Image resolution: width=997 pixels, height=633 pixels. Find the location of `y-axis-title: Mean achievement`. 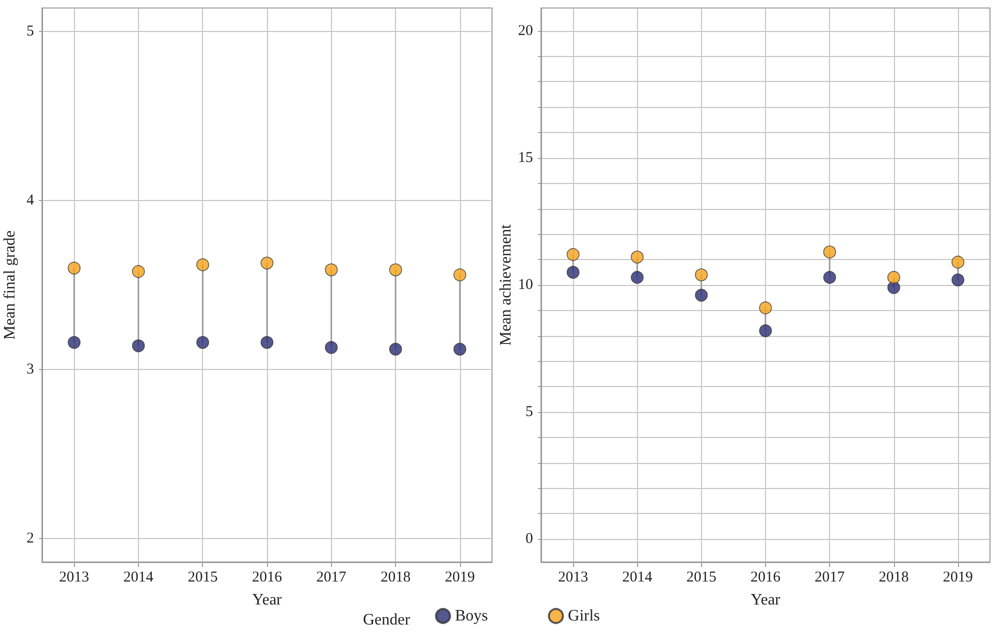

y-axis-title: Mean achievement is located at coordinates (506, 285).